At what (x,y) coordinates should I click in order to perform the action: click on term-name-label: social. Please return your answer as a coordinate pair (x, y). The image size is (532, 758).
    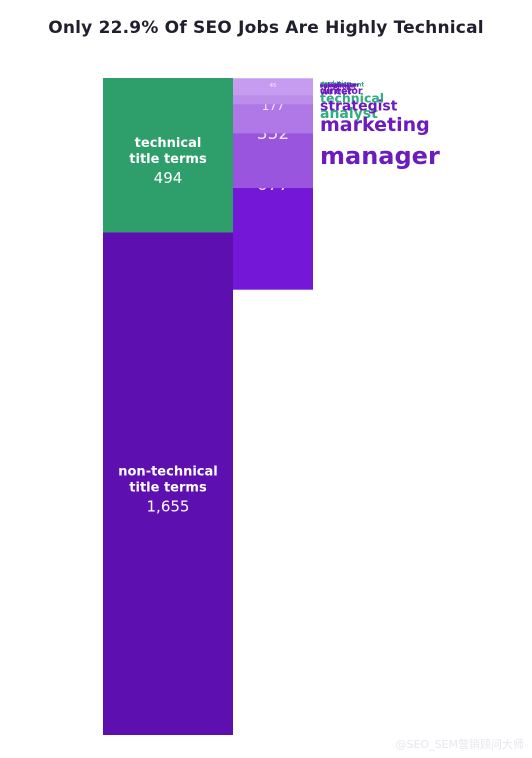
    Looking at the image, I should click on (329, 85).